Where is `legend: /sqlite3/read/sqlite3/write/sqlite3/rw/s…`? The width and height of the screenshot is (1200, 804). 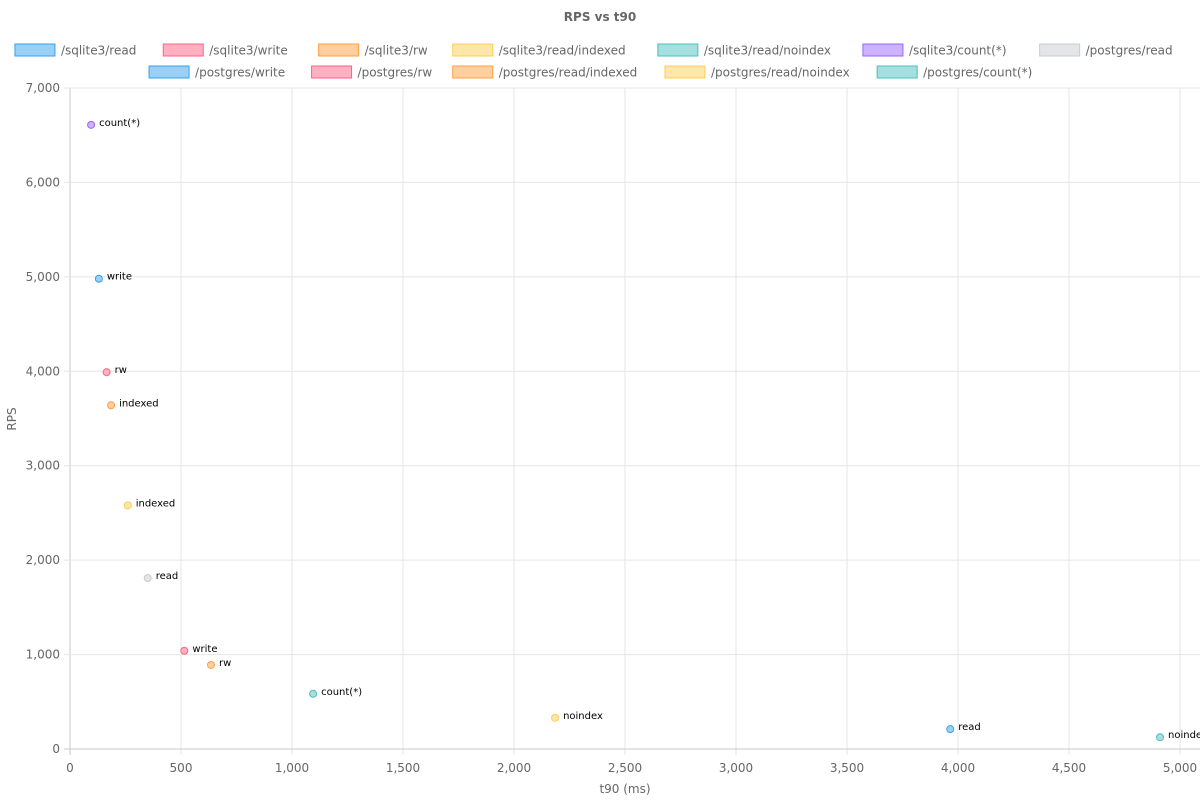
legend: /sqlite3/read/sqlite3/write/sqlite3/rw/s… is located at coordinates (593, 61).